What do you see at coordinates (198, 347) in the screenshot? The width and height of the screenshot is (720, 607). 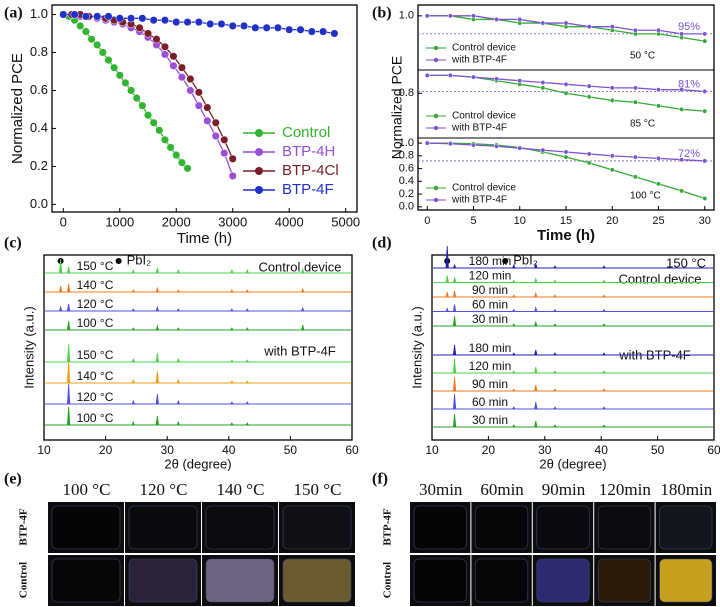 I see `plot-frame` at bounding box center [198, 347].